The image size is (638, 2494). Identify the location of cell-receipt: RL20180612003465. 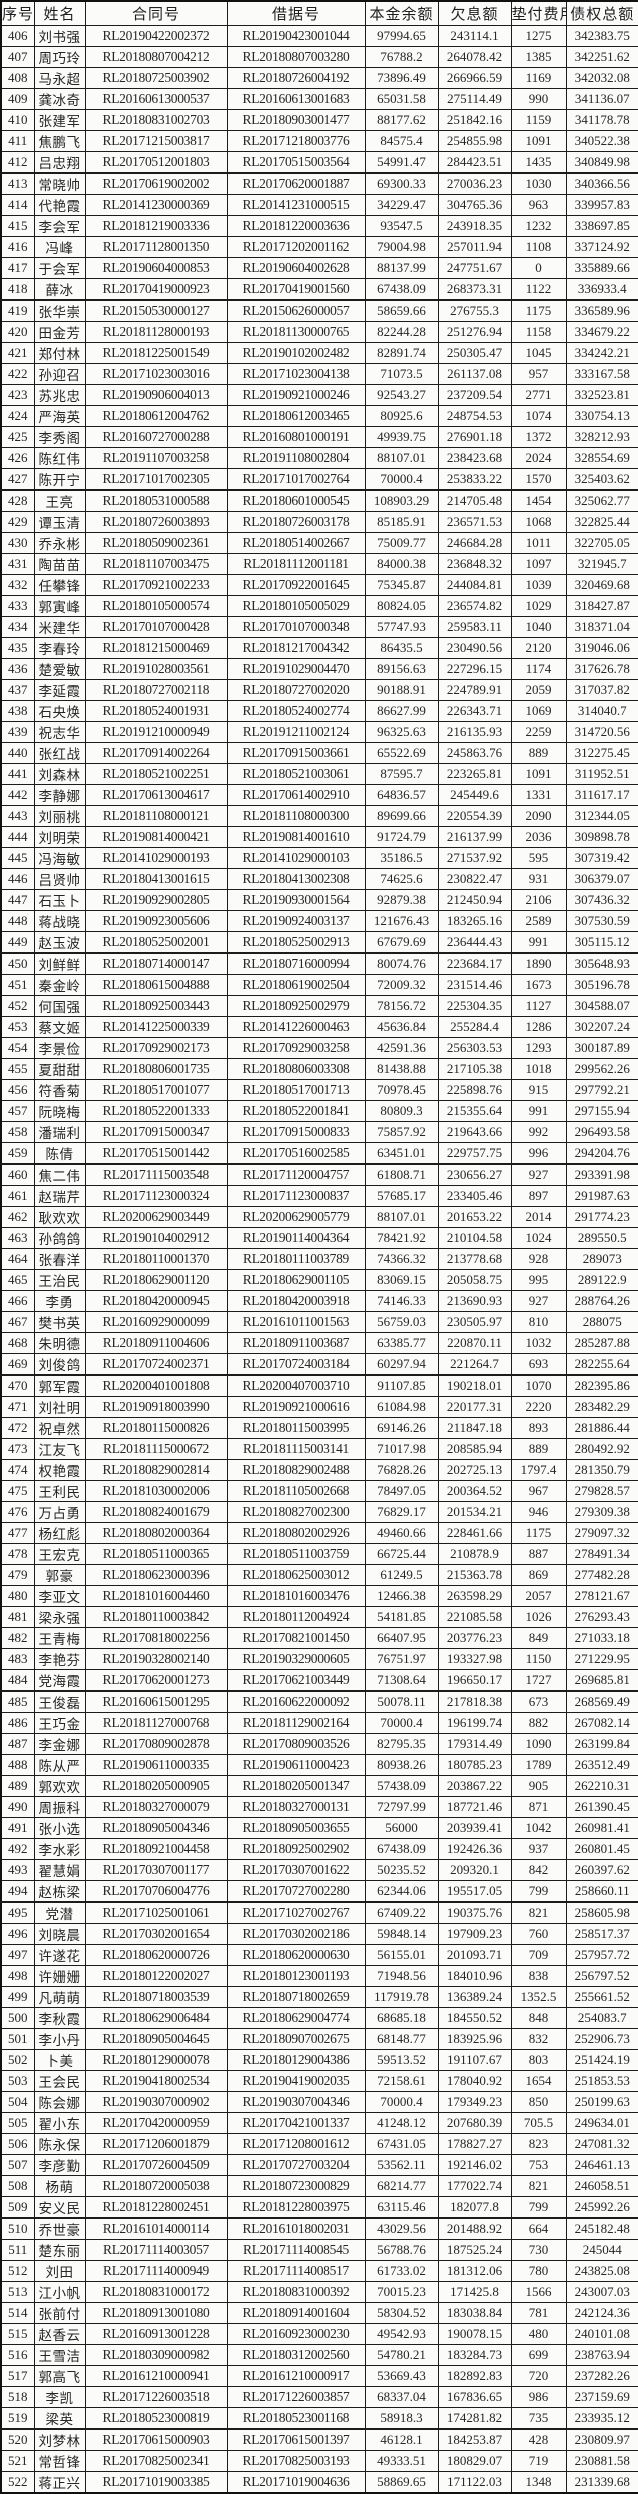
(296, 416).